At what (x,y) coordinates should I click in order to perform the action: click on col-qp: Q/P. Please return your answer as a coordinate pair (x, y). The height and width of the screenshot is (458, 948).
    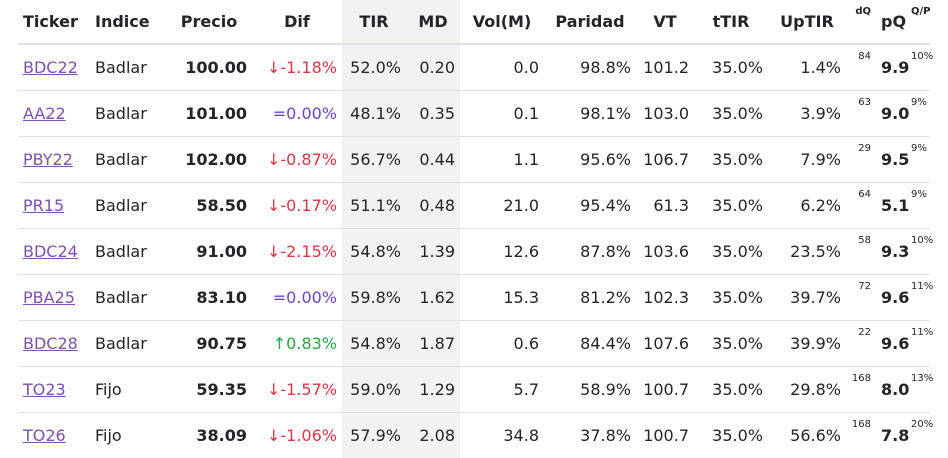
    Looking at the image, I should click on (918, 22).